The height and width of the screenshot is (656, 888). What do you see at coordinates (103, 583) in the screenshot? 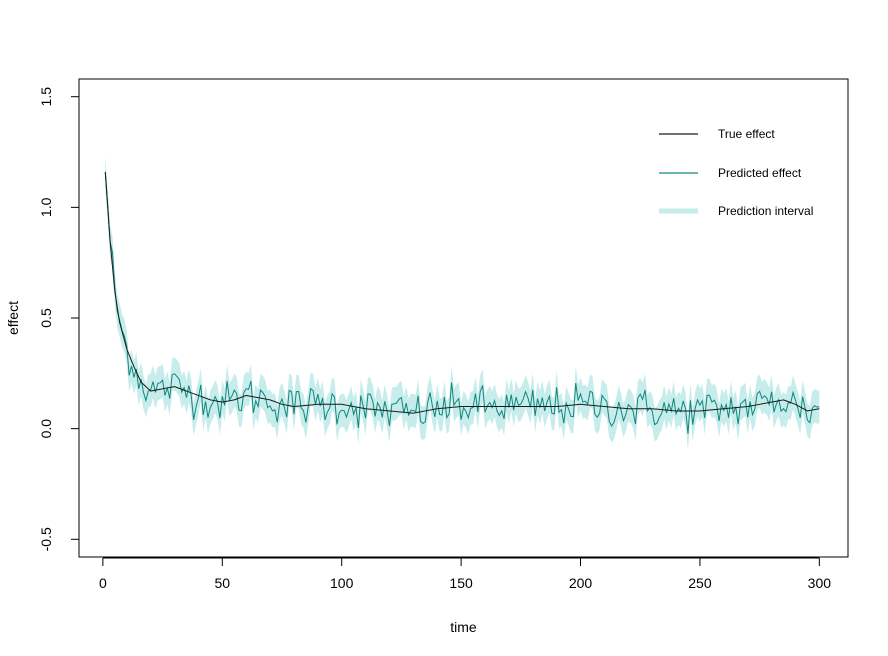
I see `x-tick-label: 0` at bounding box center [103, 583].